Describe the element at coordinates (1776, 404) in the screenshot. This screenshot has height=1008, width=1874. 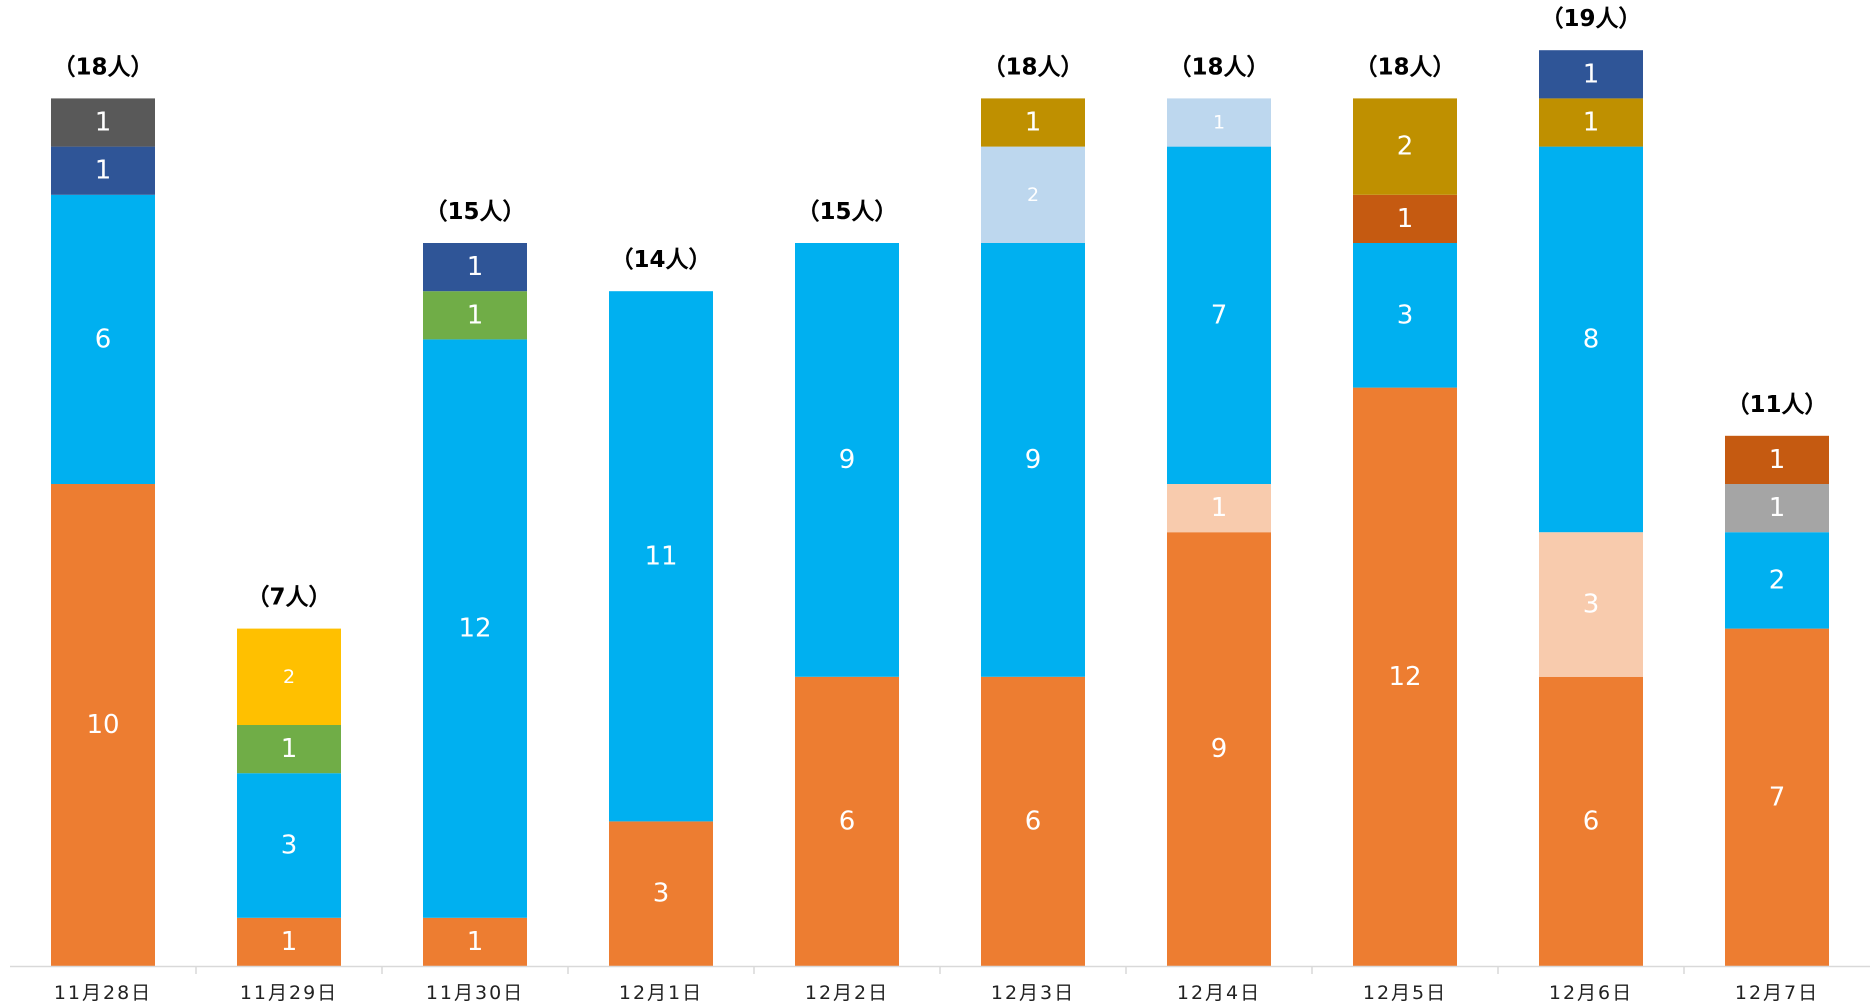
I see `bar-total-label: （11人）` at that location.